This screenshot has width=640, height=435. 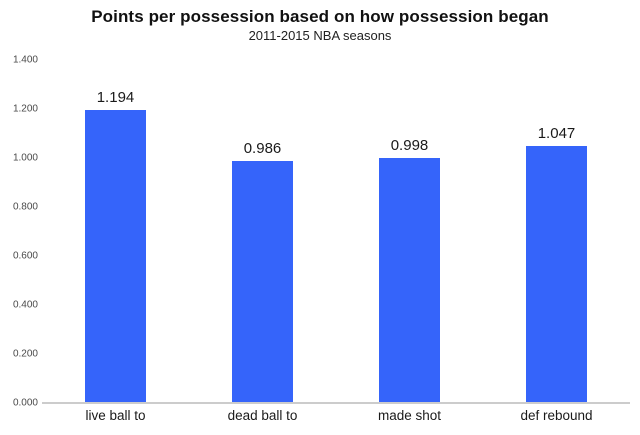 What do you see at coordinates (25, 256) in the screenshot?
I see `y-axis-tick-label: 0.600` at bounding box center [25, 256].